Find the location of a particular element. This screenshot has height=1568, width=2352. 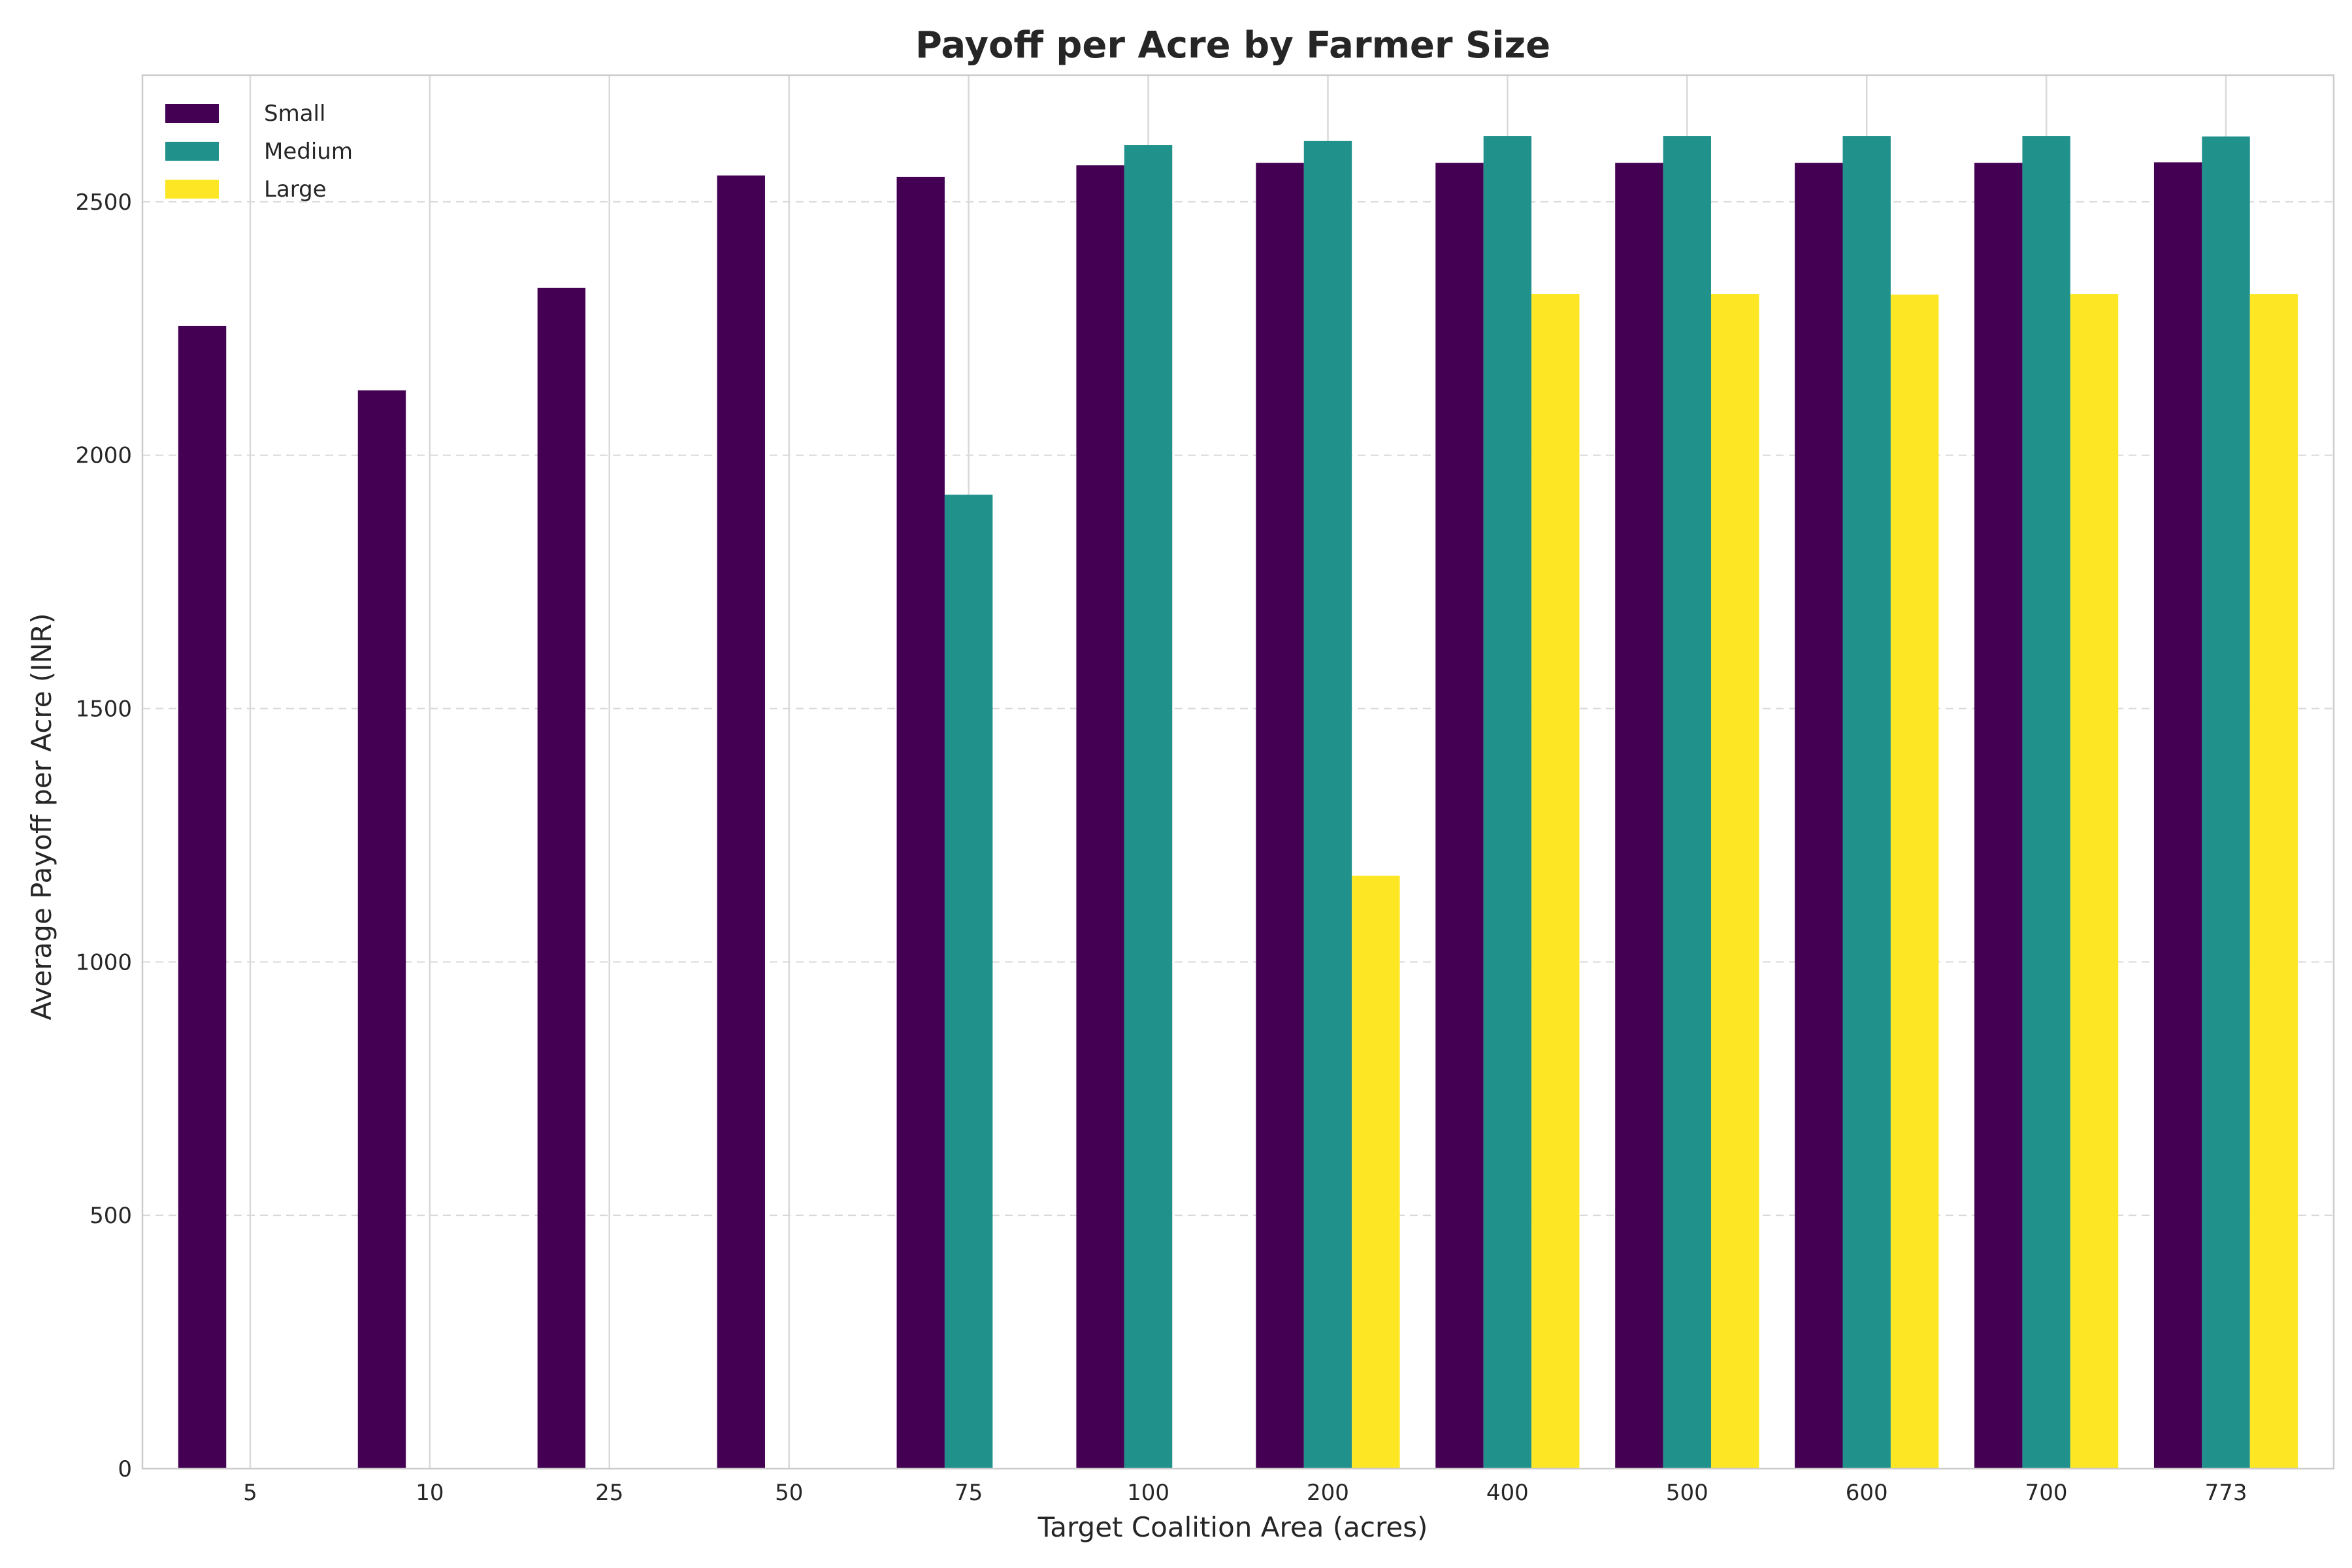

legend-swatch-medium is located at coordinates (192, 151).